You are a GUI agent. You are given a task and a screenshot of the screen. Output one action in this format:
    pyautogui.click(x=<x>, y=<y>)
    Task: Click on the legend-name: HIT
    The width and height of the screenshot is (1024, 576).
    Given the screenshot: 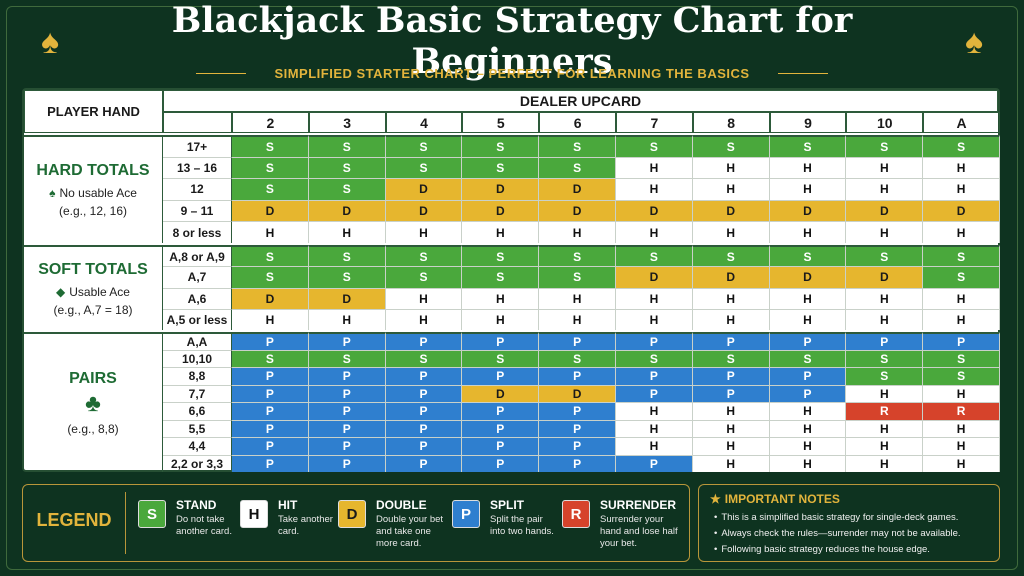 What is the action you would take?
    pyautogui.click(x=288, y=505)
    